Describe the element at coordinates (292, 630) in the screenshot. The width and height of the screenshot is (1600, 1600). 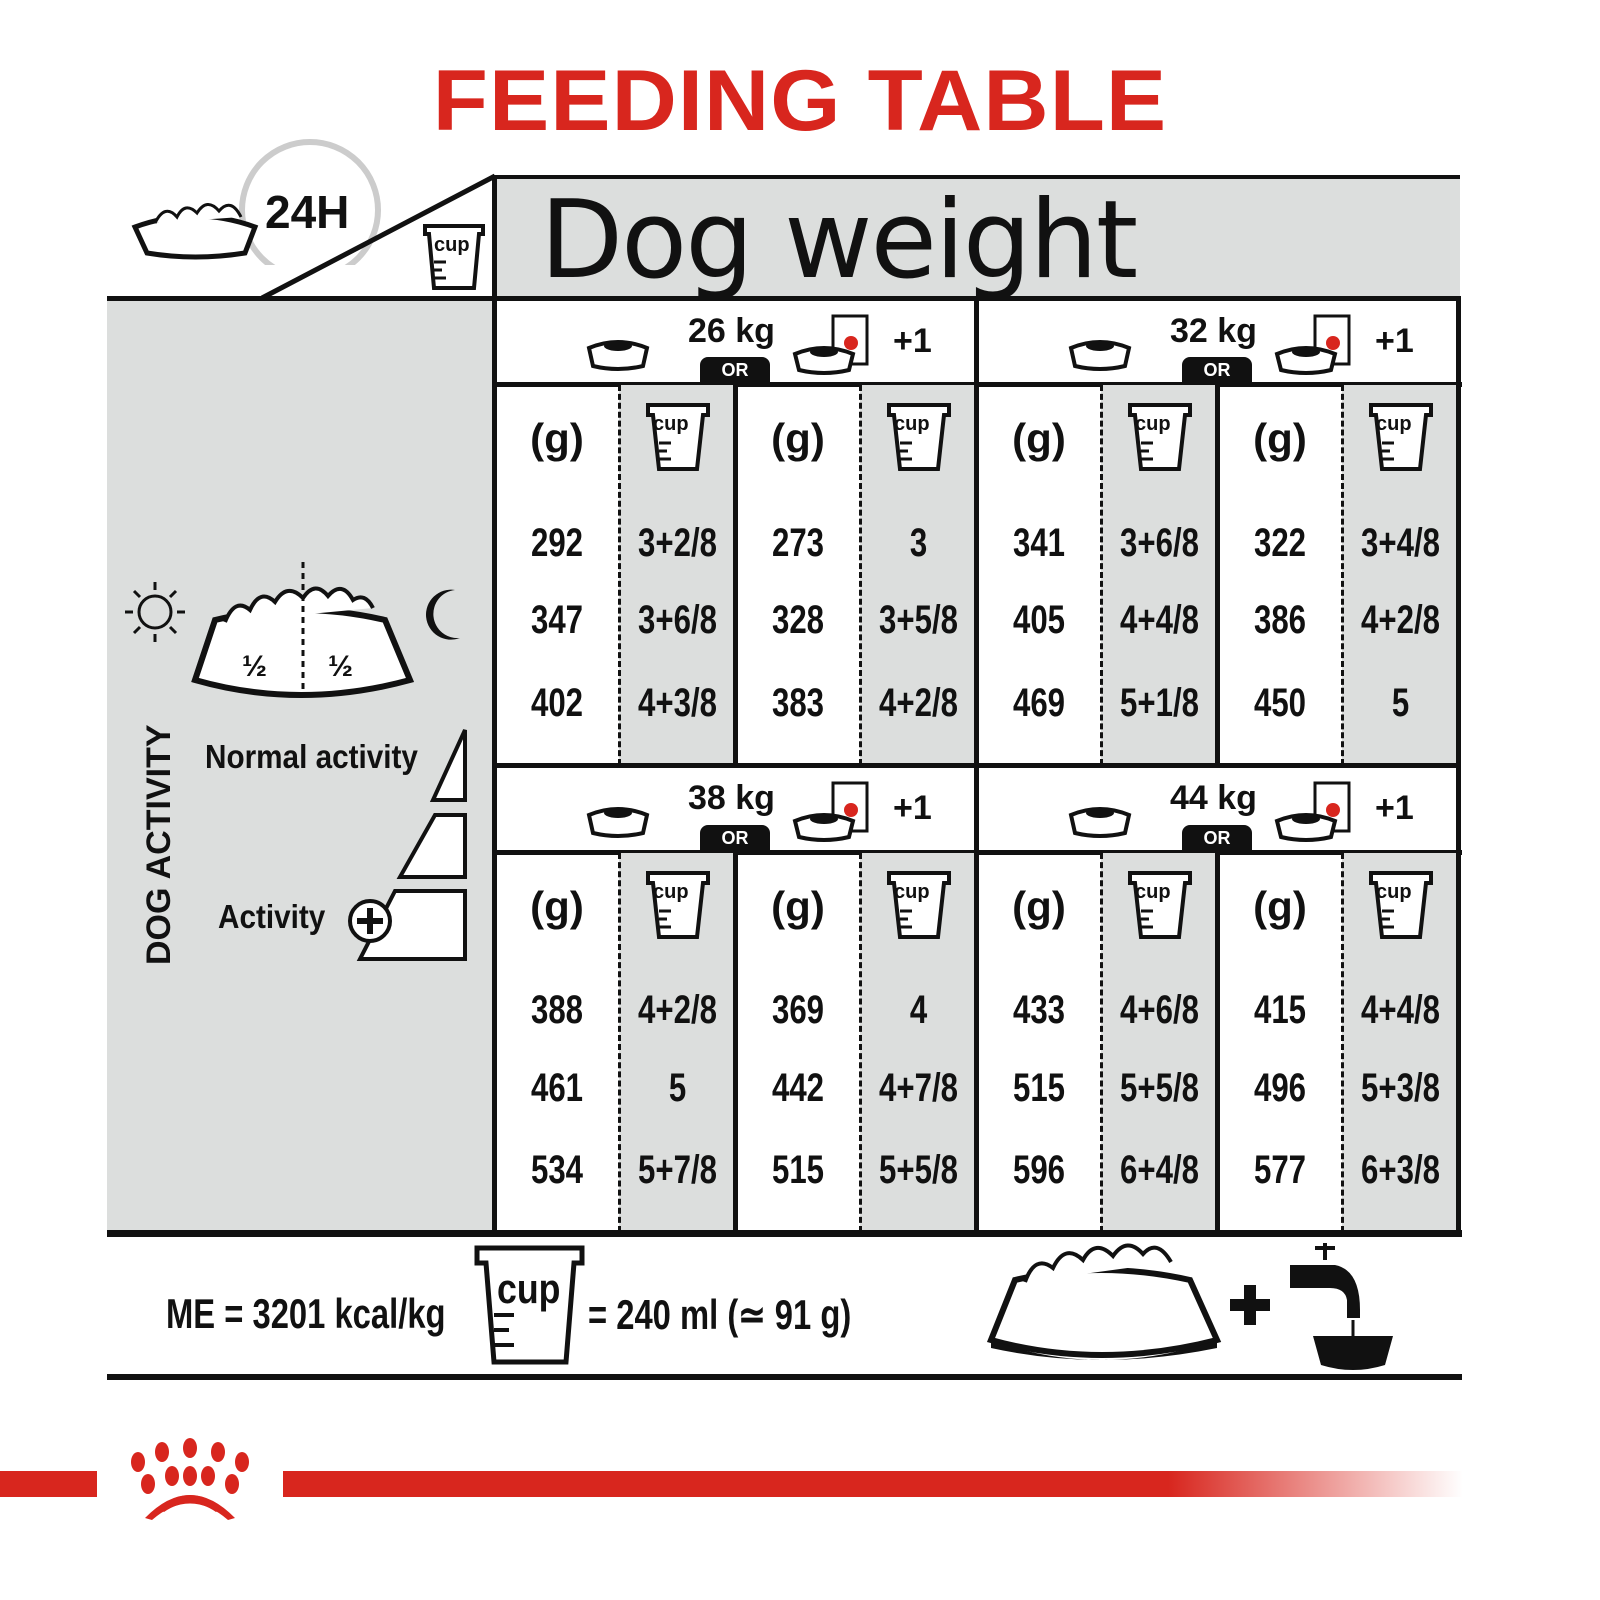
I see `daily-split-illustration` at that location.